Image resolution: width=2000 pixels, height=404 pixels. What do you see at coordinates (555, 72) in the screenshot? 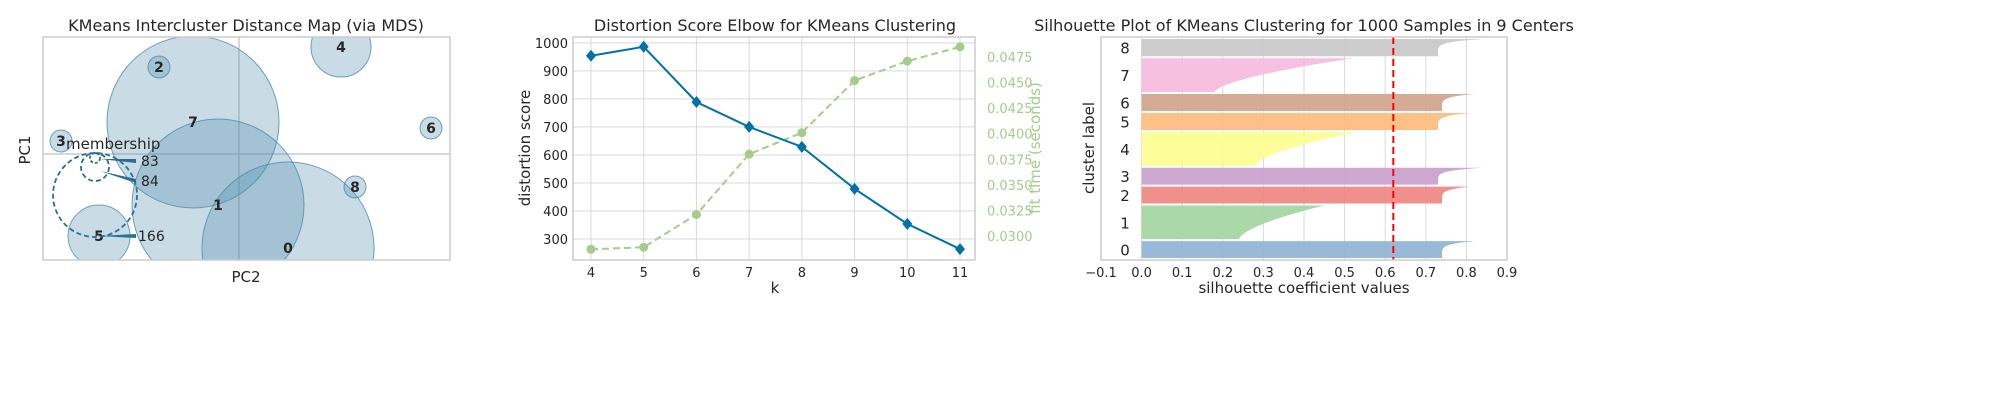
I see `elbow-ytick: 900` at bounding box center [555, 72].